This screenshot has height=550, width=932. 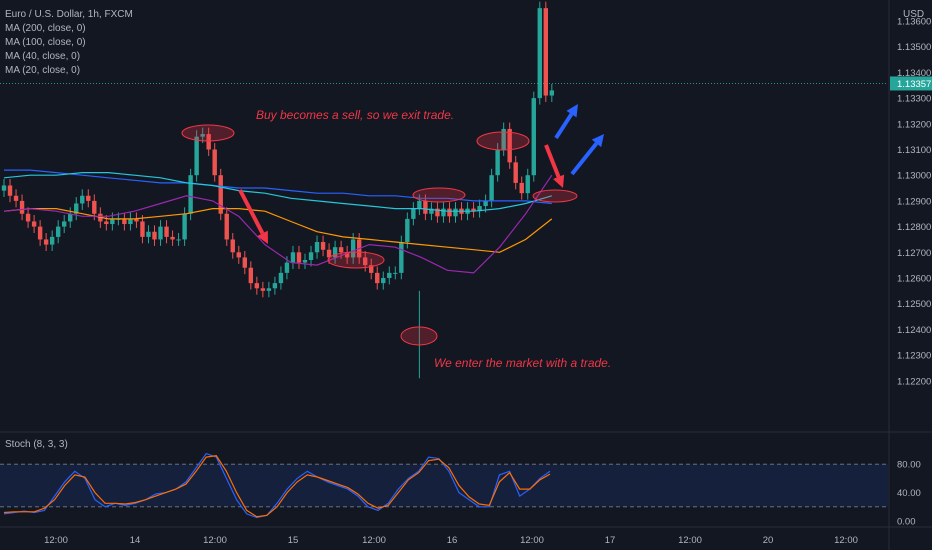 I want to click on ma40-legend: MA (40, close, 0), so click(x=43, y=56).